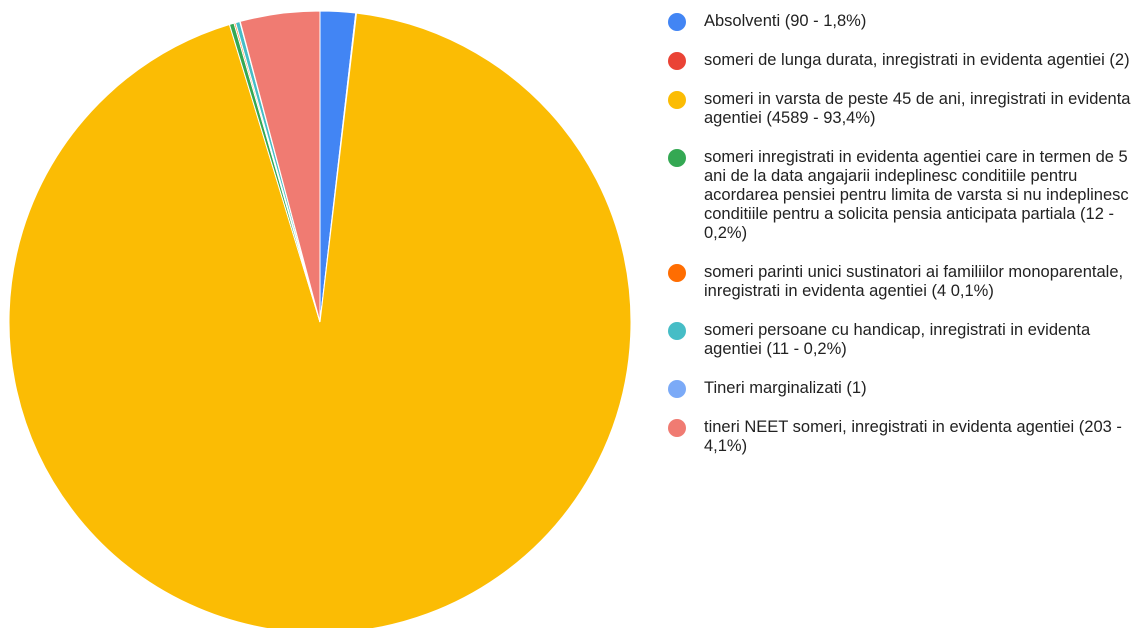  Describe the element at coordinates (785, 21) in the screenshot. I see `legend-label: Absolventi (90 - 1,8%)` at that location.